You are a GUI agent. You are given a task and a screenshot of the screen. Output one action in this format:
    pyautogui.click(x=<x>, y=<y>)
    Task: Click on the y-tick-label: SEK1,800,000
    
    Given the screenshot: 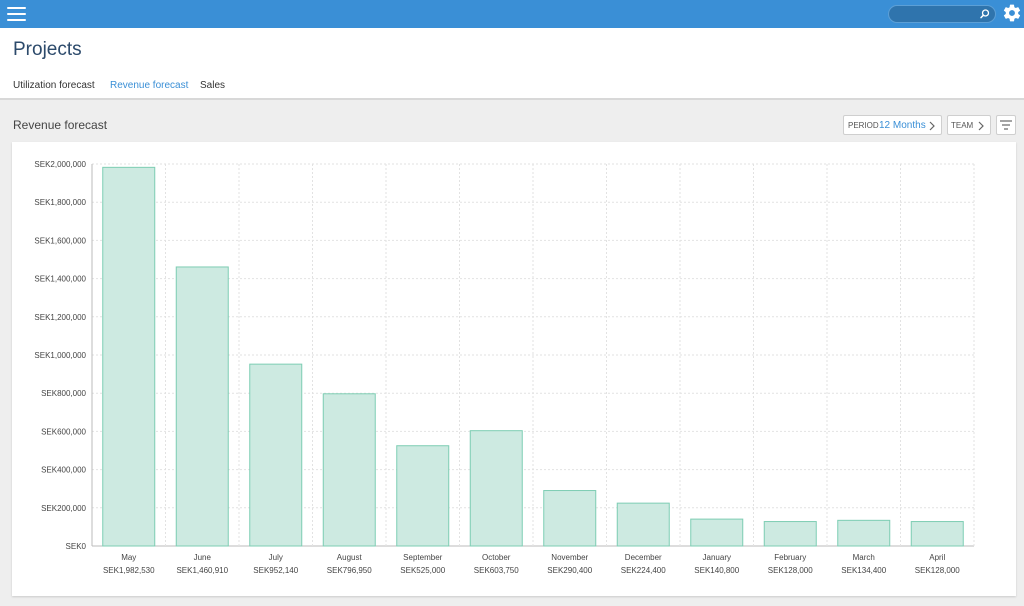 What is the action you would take?
    pyautogui.click(x=60, y=202)
    